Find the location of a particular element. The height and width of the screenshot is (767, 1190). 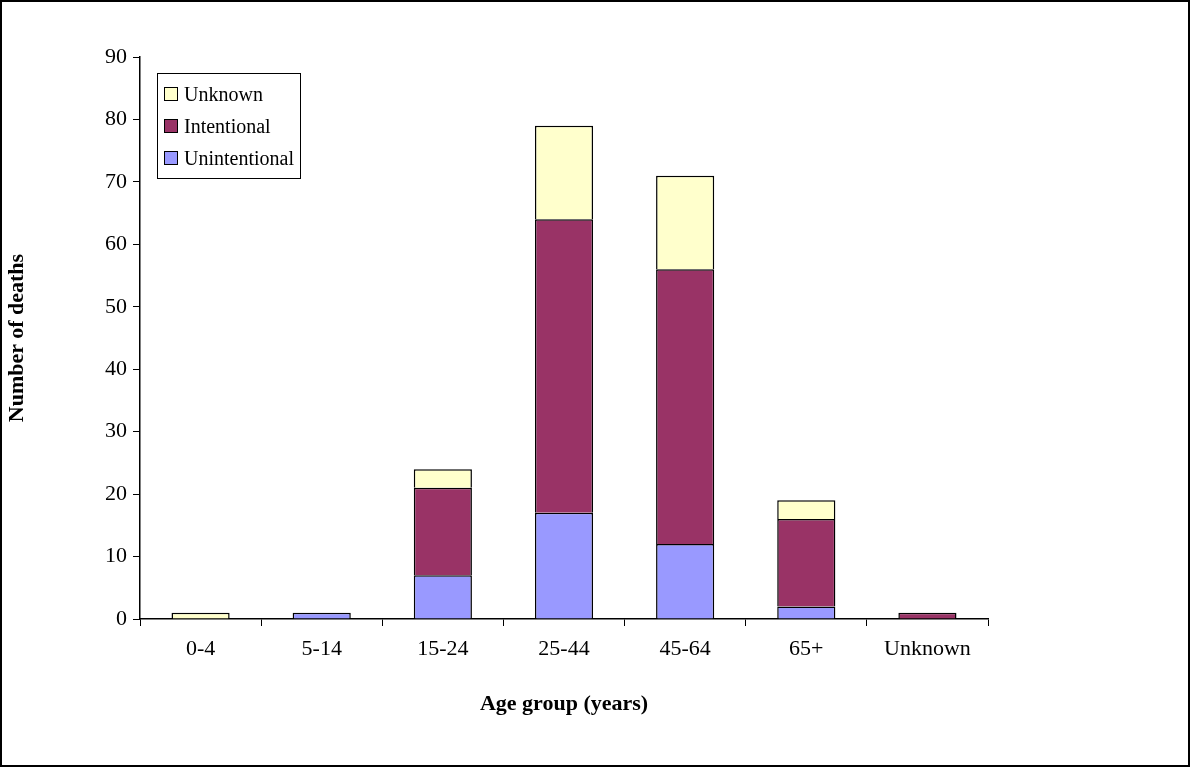

y-tick-label: 20 is located at coordinates (116, 492).